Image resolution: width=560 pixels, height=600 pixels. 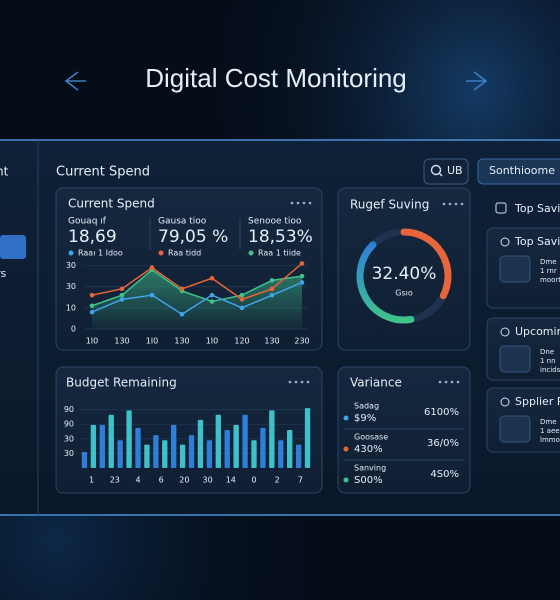 I want to click on toolbar-button, so click(x=518, y=171).